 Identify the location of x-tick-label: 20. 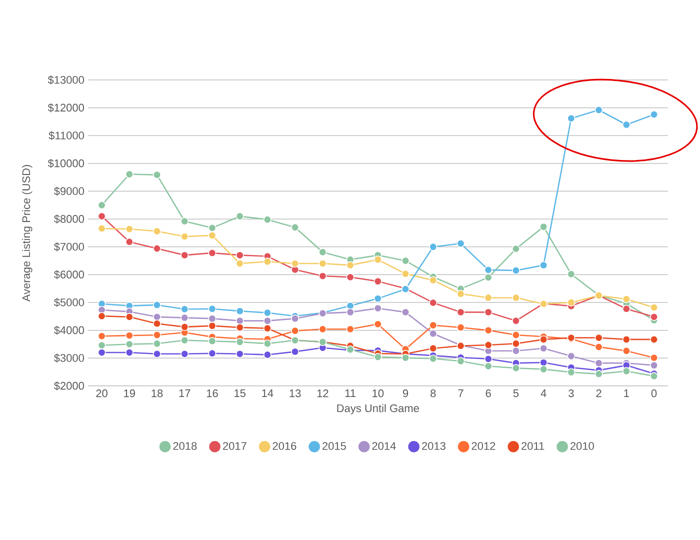
(102, 394).